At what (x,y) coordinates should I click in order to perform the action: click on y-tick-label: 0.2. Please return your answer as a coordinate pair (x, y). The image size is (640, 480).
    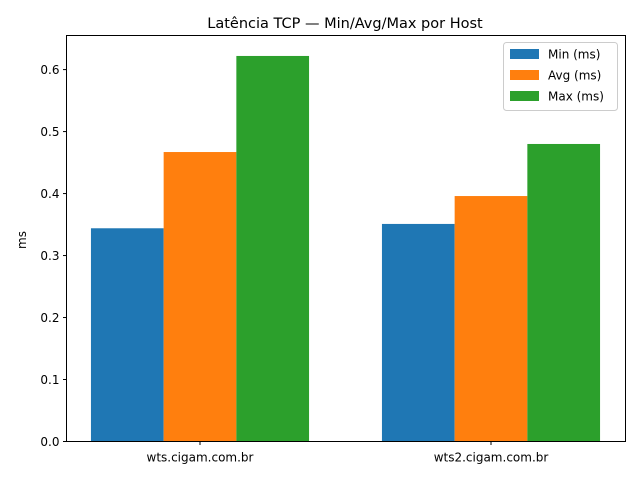
    Looking at the image, I should click on (49, 318).